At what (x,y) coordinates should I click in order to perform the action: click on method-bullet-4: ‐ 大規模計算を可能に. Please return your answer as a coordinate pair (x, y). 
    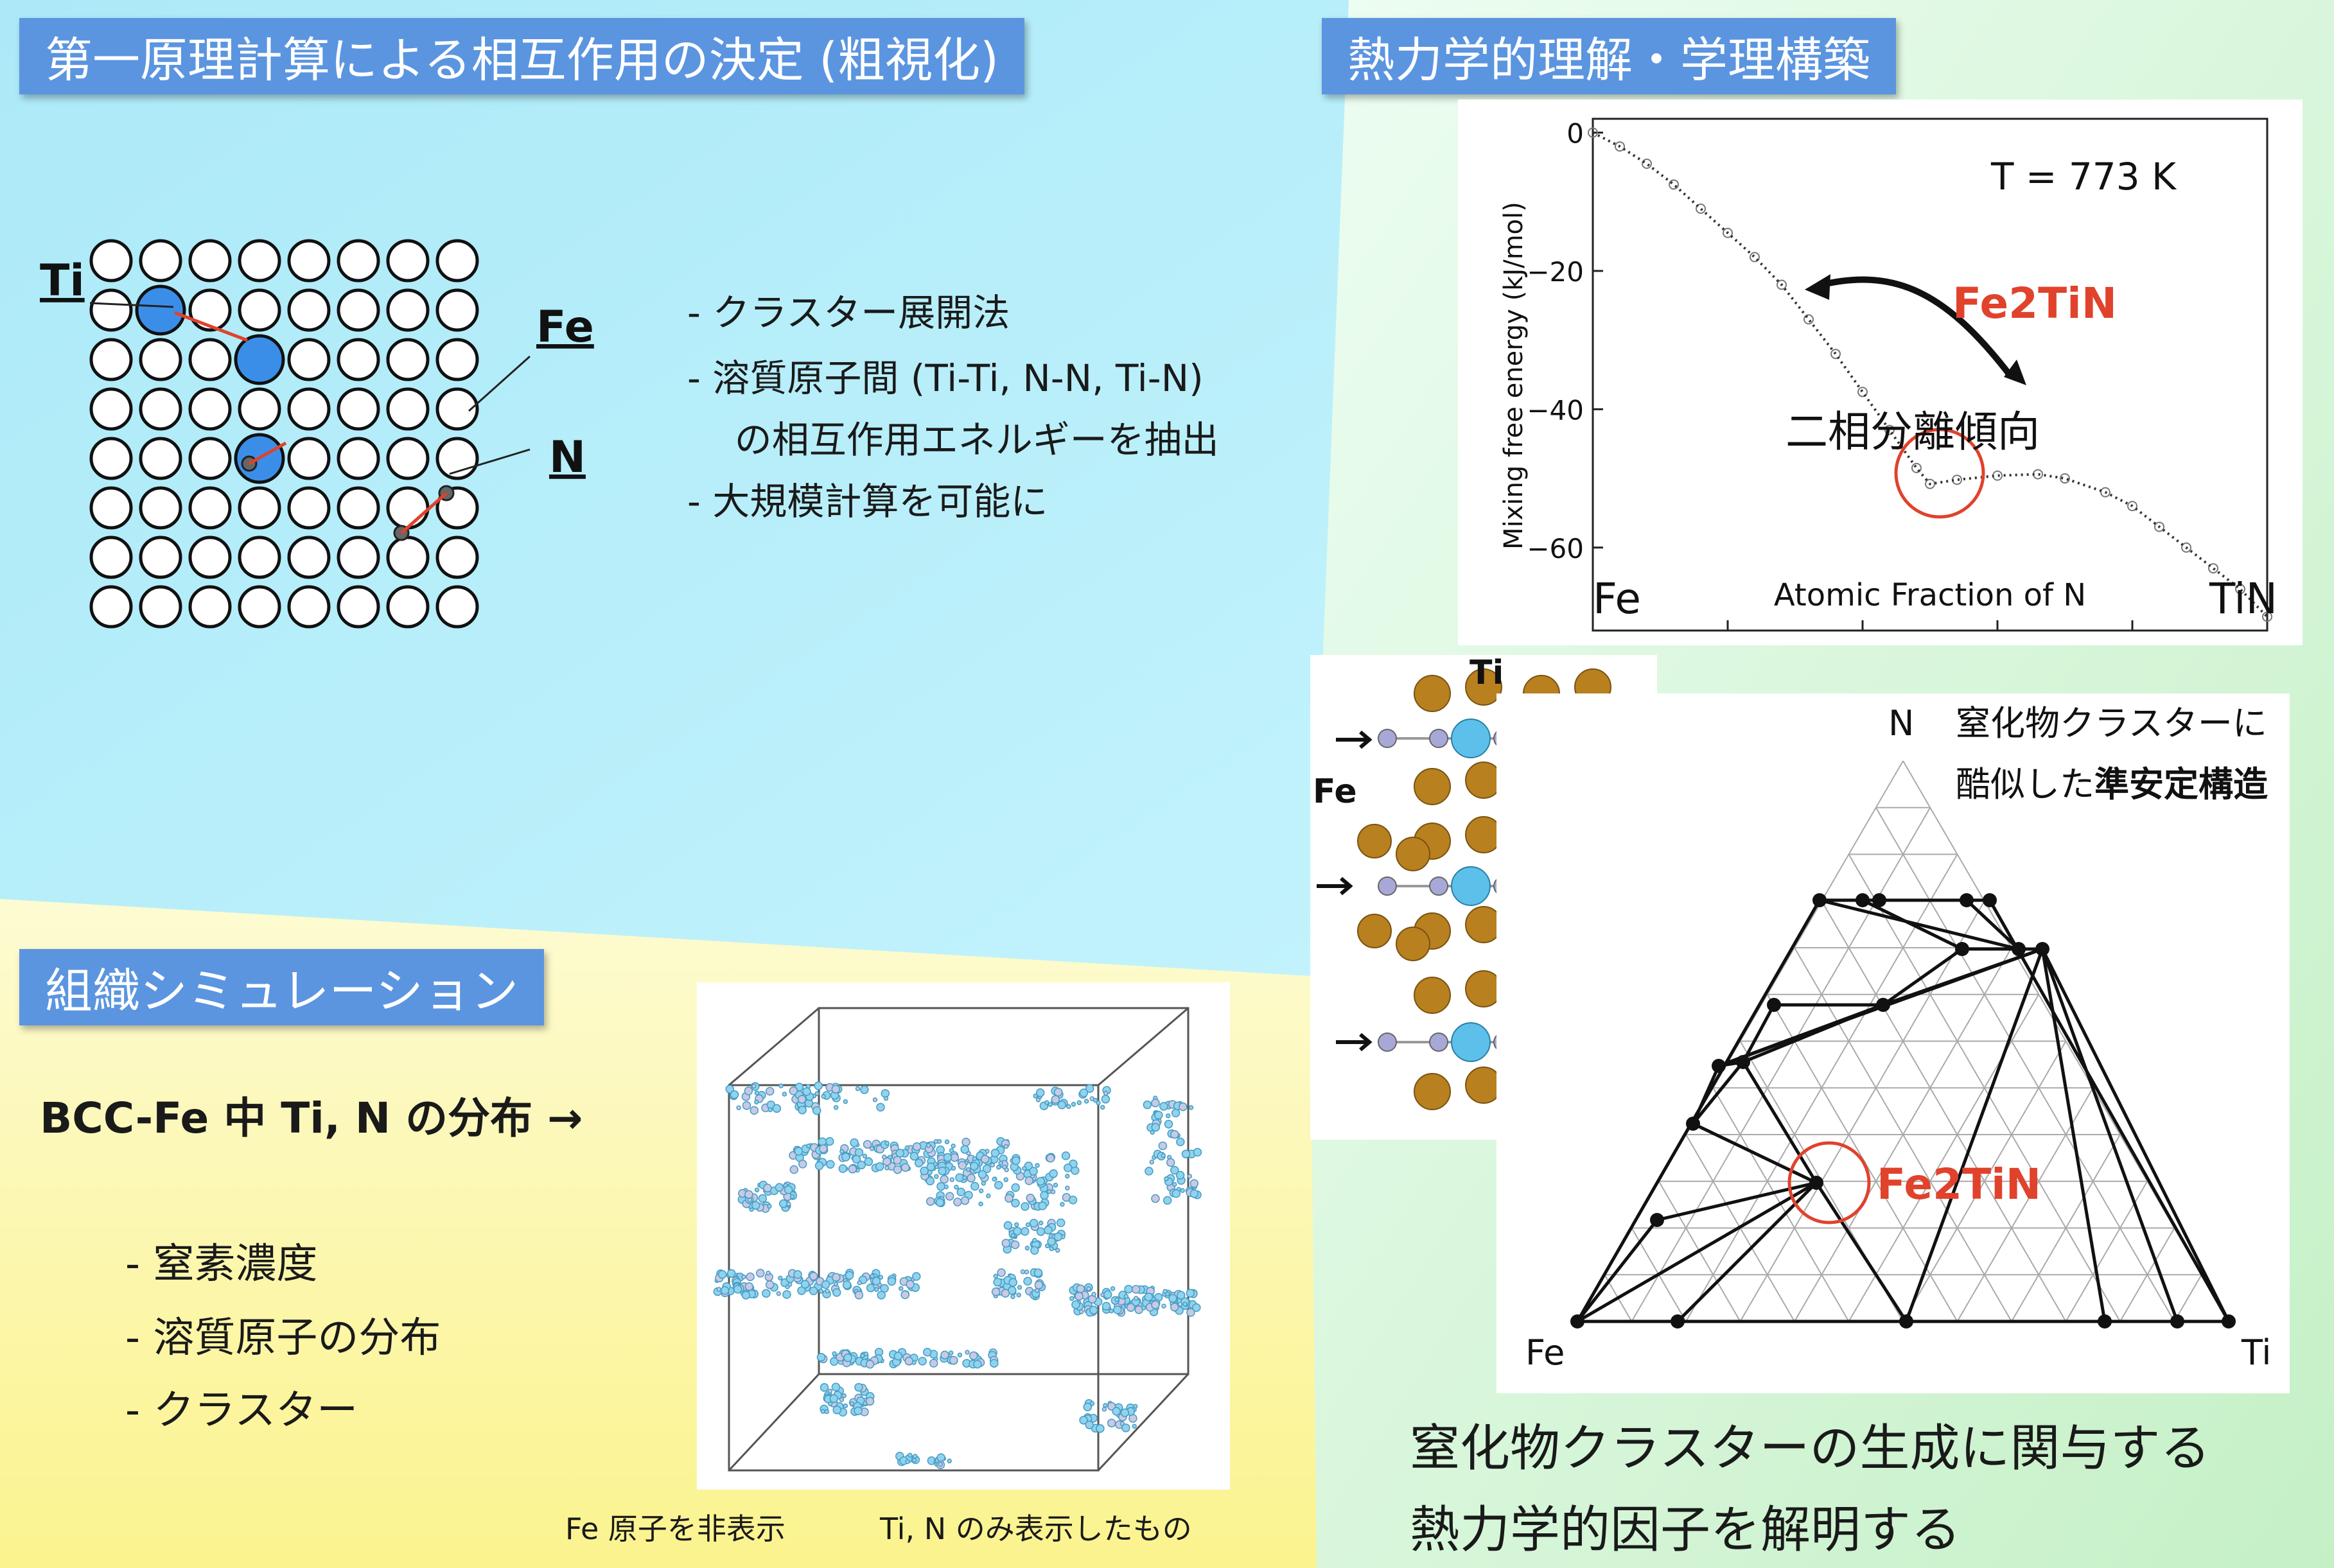
    Looking at the image, I should click on (867, 501).